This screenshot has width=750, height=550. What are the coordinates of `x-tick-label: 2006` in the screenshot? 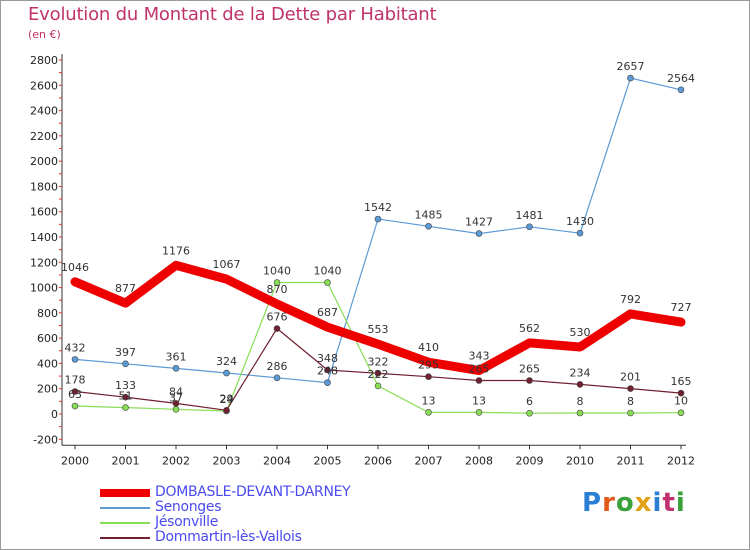 It's located at (378, 460).